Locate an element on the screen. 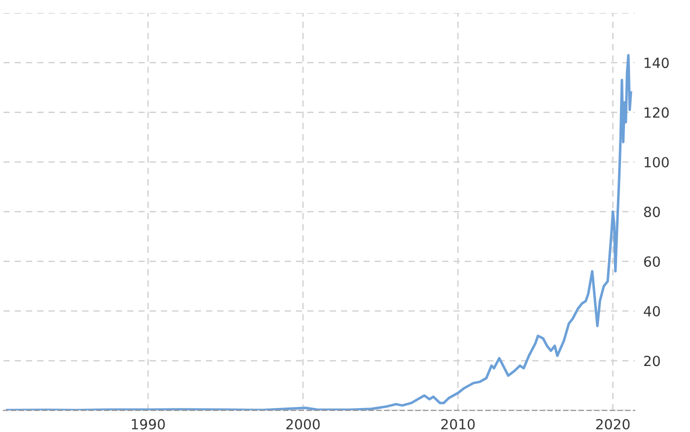  y-tick-label: 40 is located at coordinates (652, 311).